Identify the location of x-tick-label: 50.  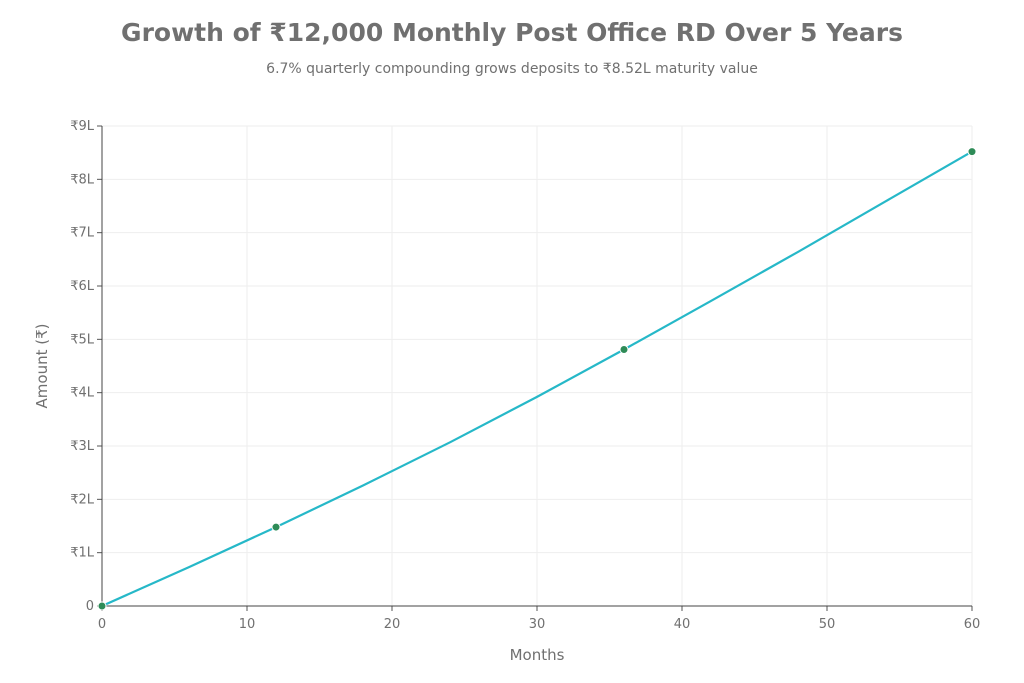
(827, 624).